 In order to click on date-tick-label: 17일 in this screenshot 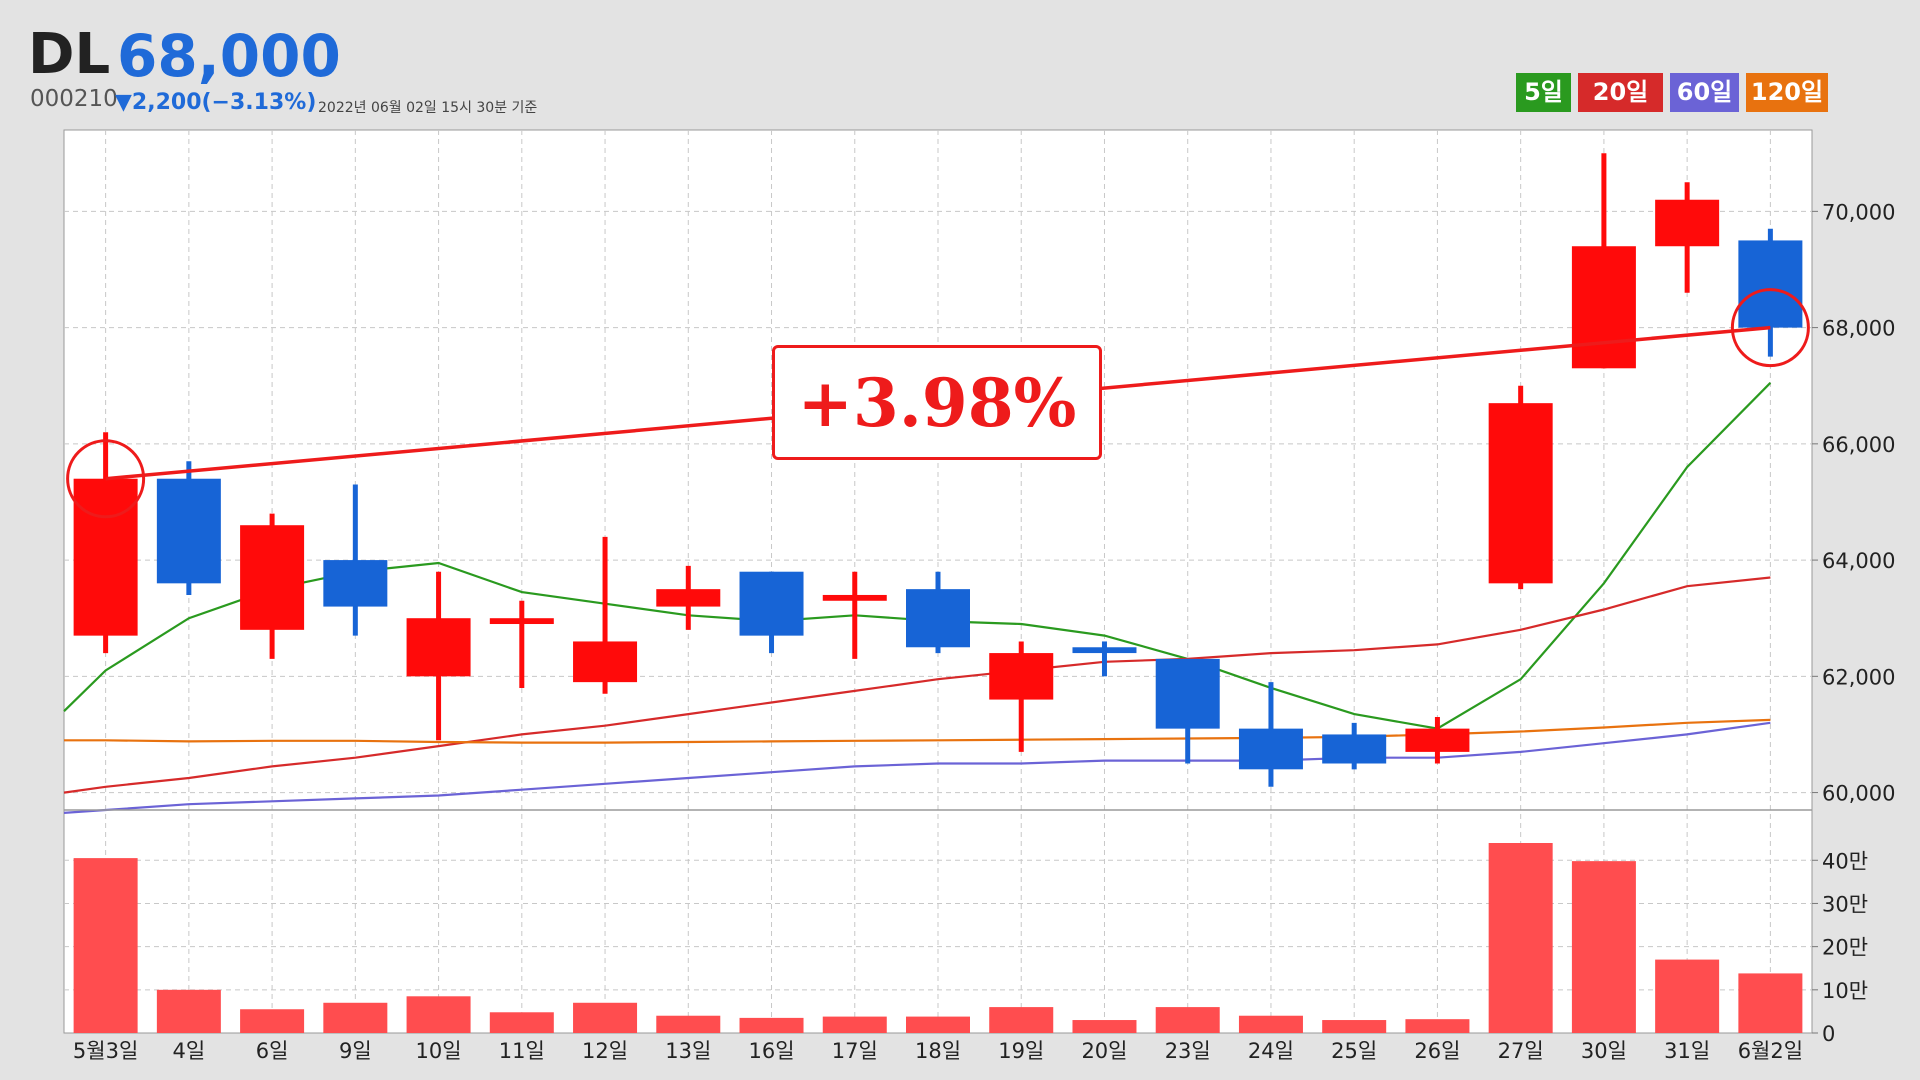, I will do `click(855, 1051)`.